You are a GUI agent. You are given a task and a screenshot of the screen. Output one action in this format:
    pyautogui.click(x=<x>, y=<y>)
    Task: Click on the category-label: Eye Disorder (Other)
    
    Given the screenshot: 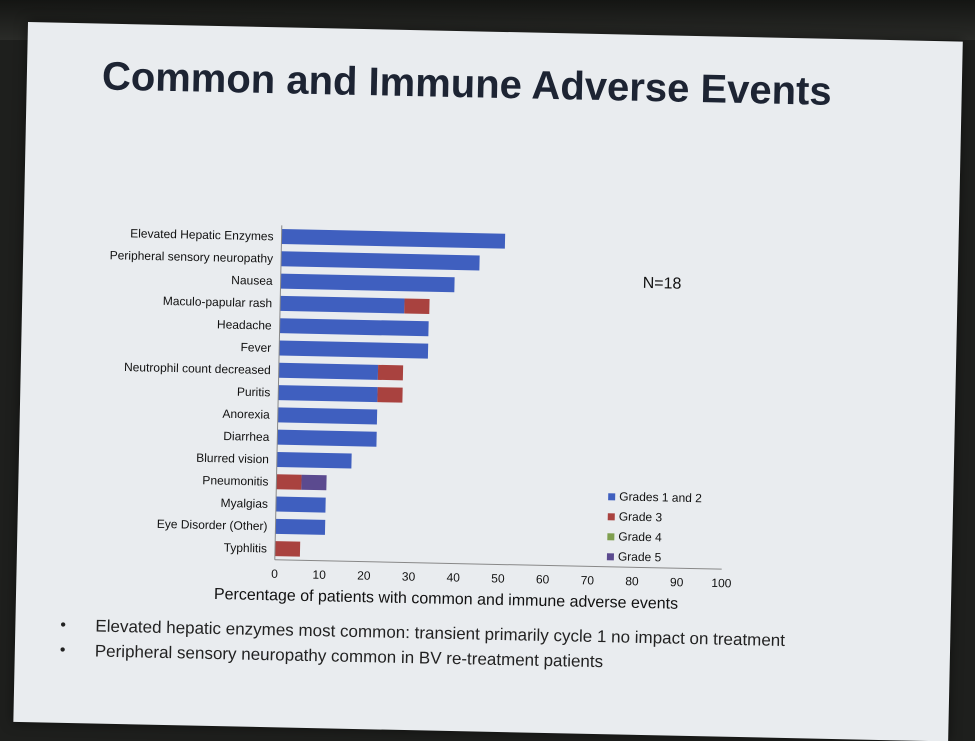 What is the action you would take?
    pyautogui.click(x=212, y=525)
    